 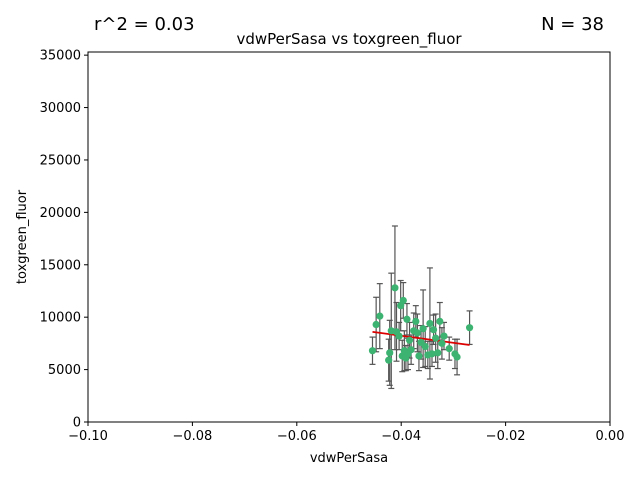 I want to click on y-tick-label: 15000, so click(x=60, y=265).